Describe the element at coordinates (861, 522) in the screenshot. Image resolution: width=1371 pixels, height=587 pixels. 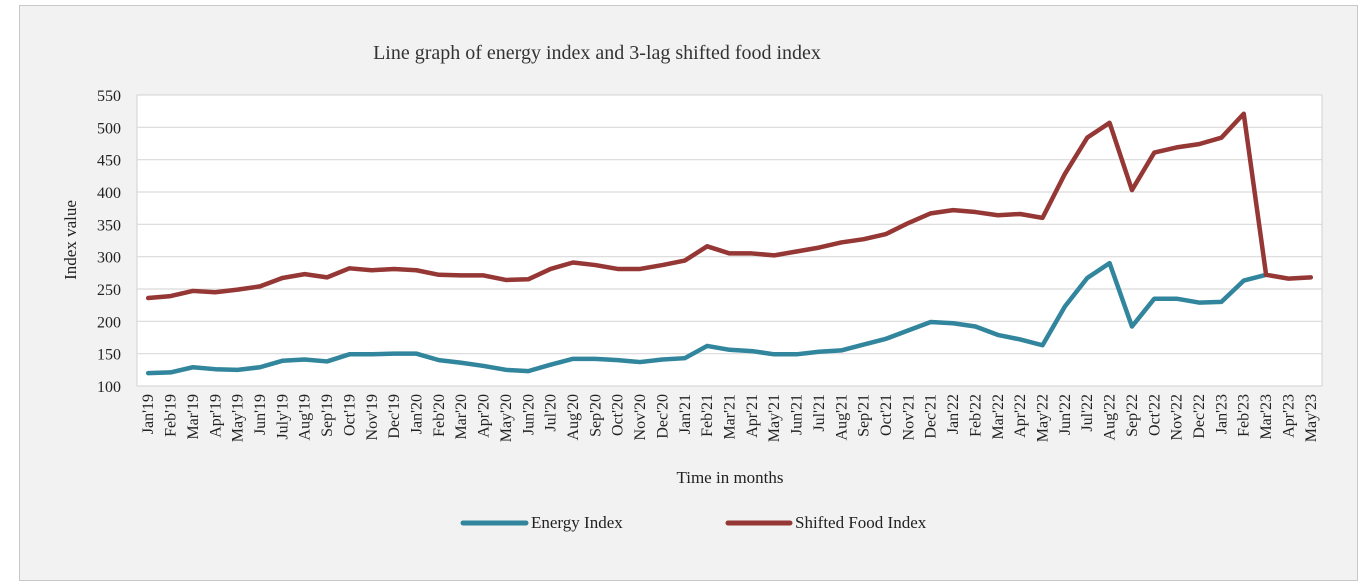
I see `legend-label-food: Shifted Food Index` at that location.